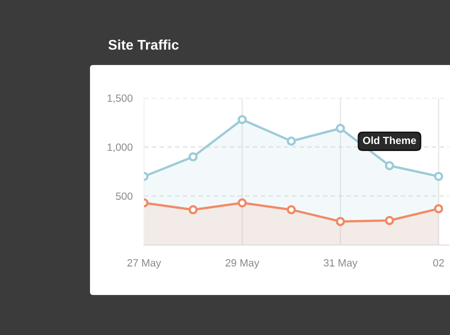  Describe the element at coordinates (341, 264) in the screenshot. I see `x-tick-label: 31 May` at that location.